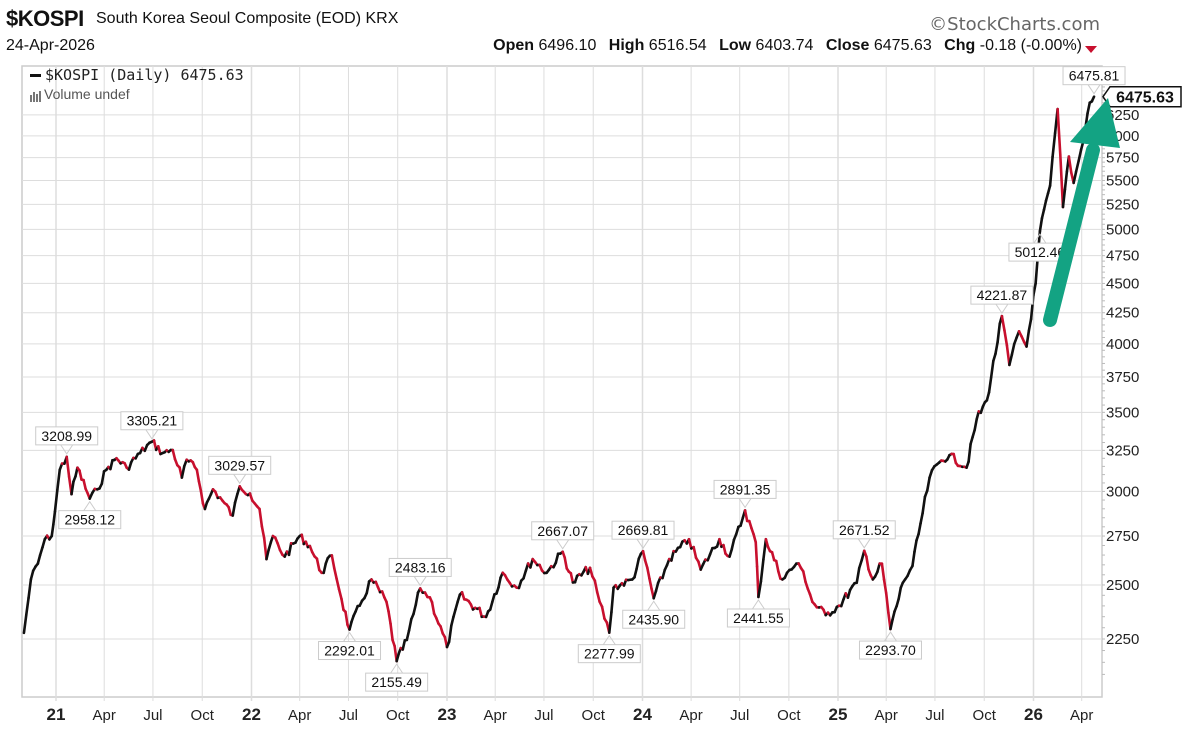 This screenshot has height=735, width=1200. Describe the element at coordinates (562, 531) in the screenshot. I see `annotation-label: 2667.07` at that location.